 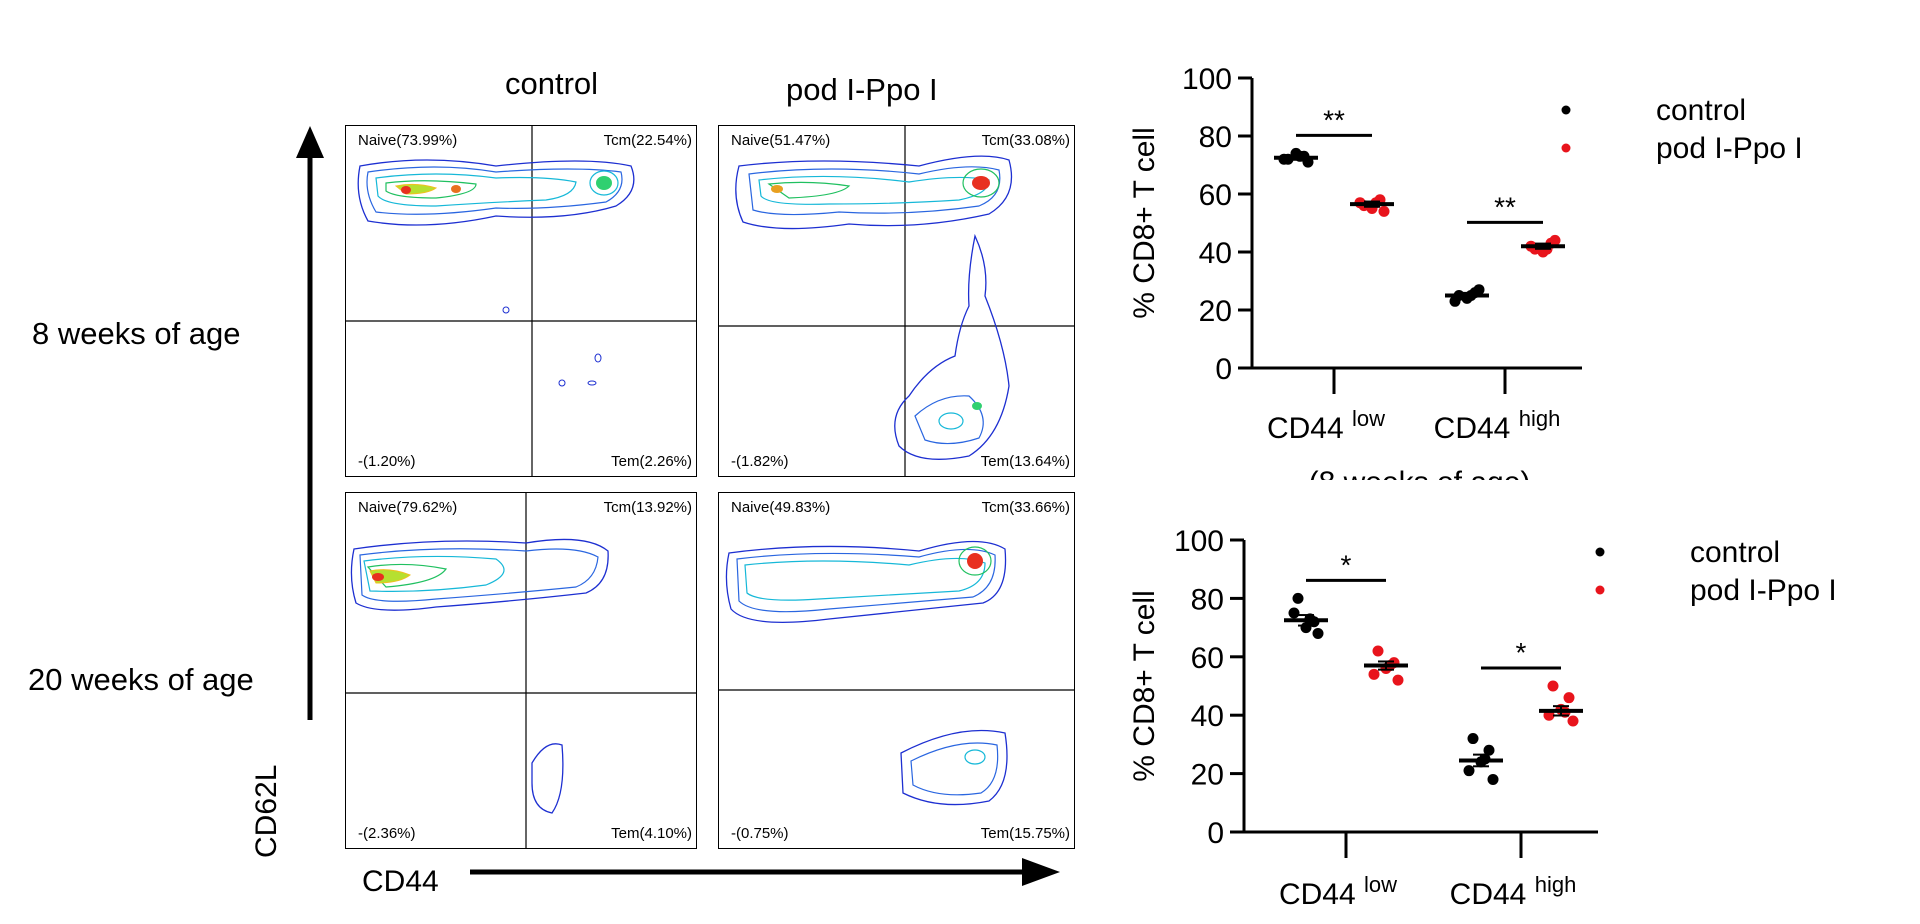 I want to click on quadrant-tem: Tem(2.26%), so click(x=651, y=461).